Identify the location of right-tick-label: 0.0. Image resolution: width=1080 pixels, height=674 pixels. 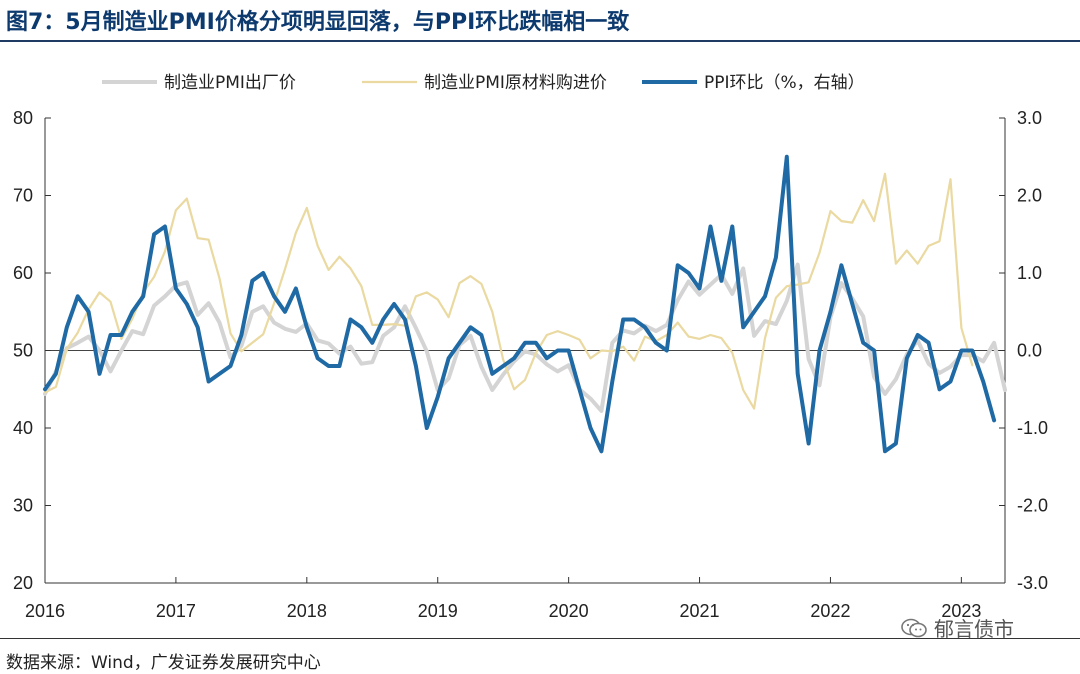
(1029, 351).